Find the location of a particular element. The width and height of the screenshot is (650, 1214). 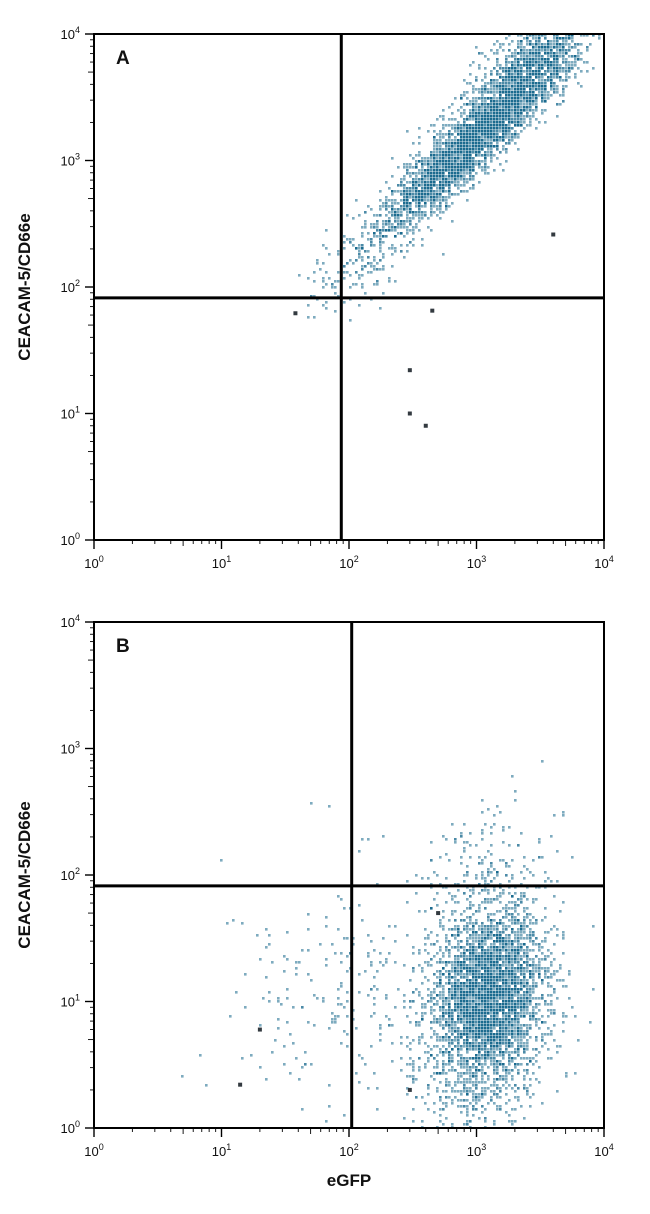

y-tick-label: 101 is located at coordinates (70, 413).